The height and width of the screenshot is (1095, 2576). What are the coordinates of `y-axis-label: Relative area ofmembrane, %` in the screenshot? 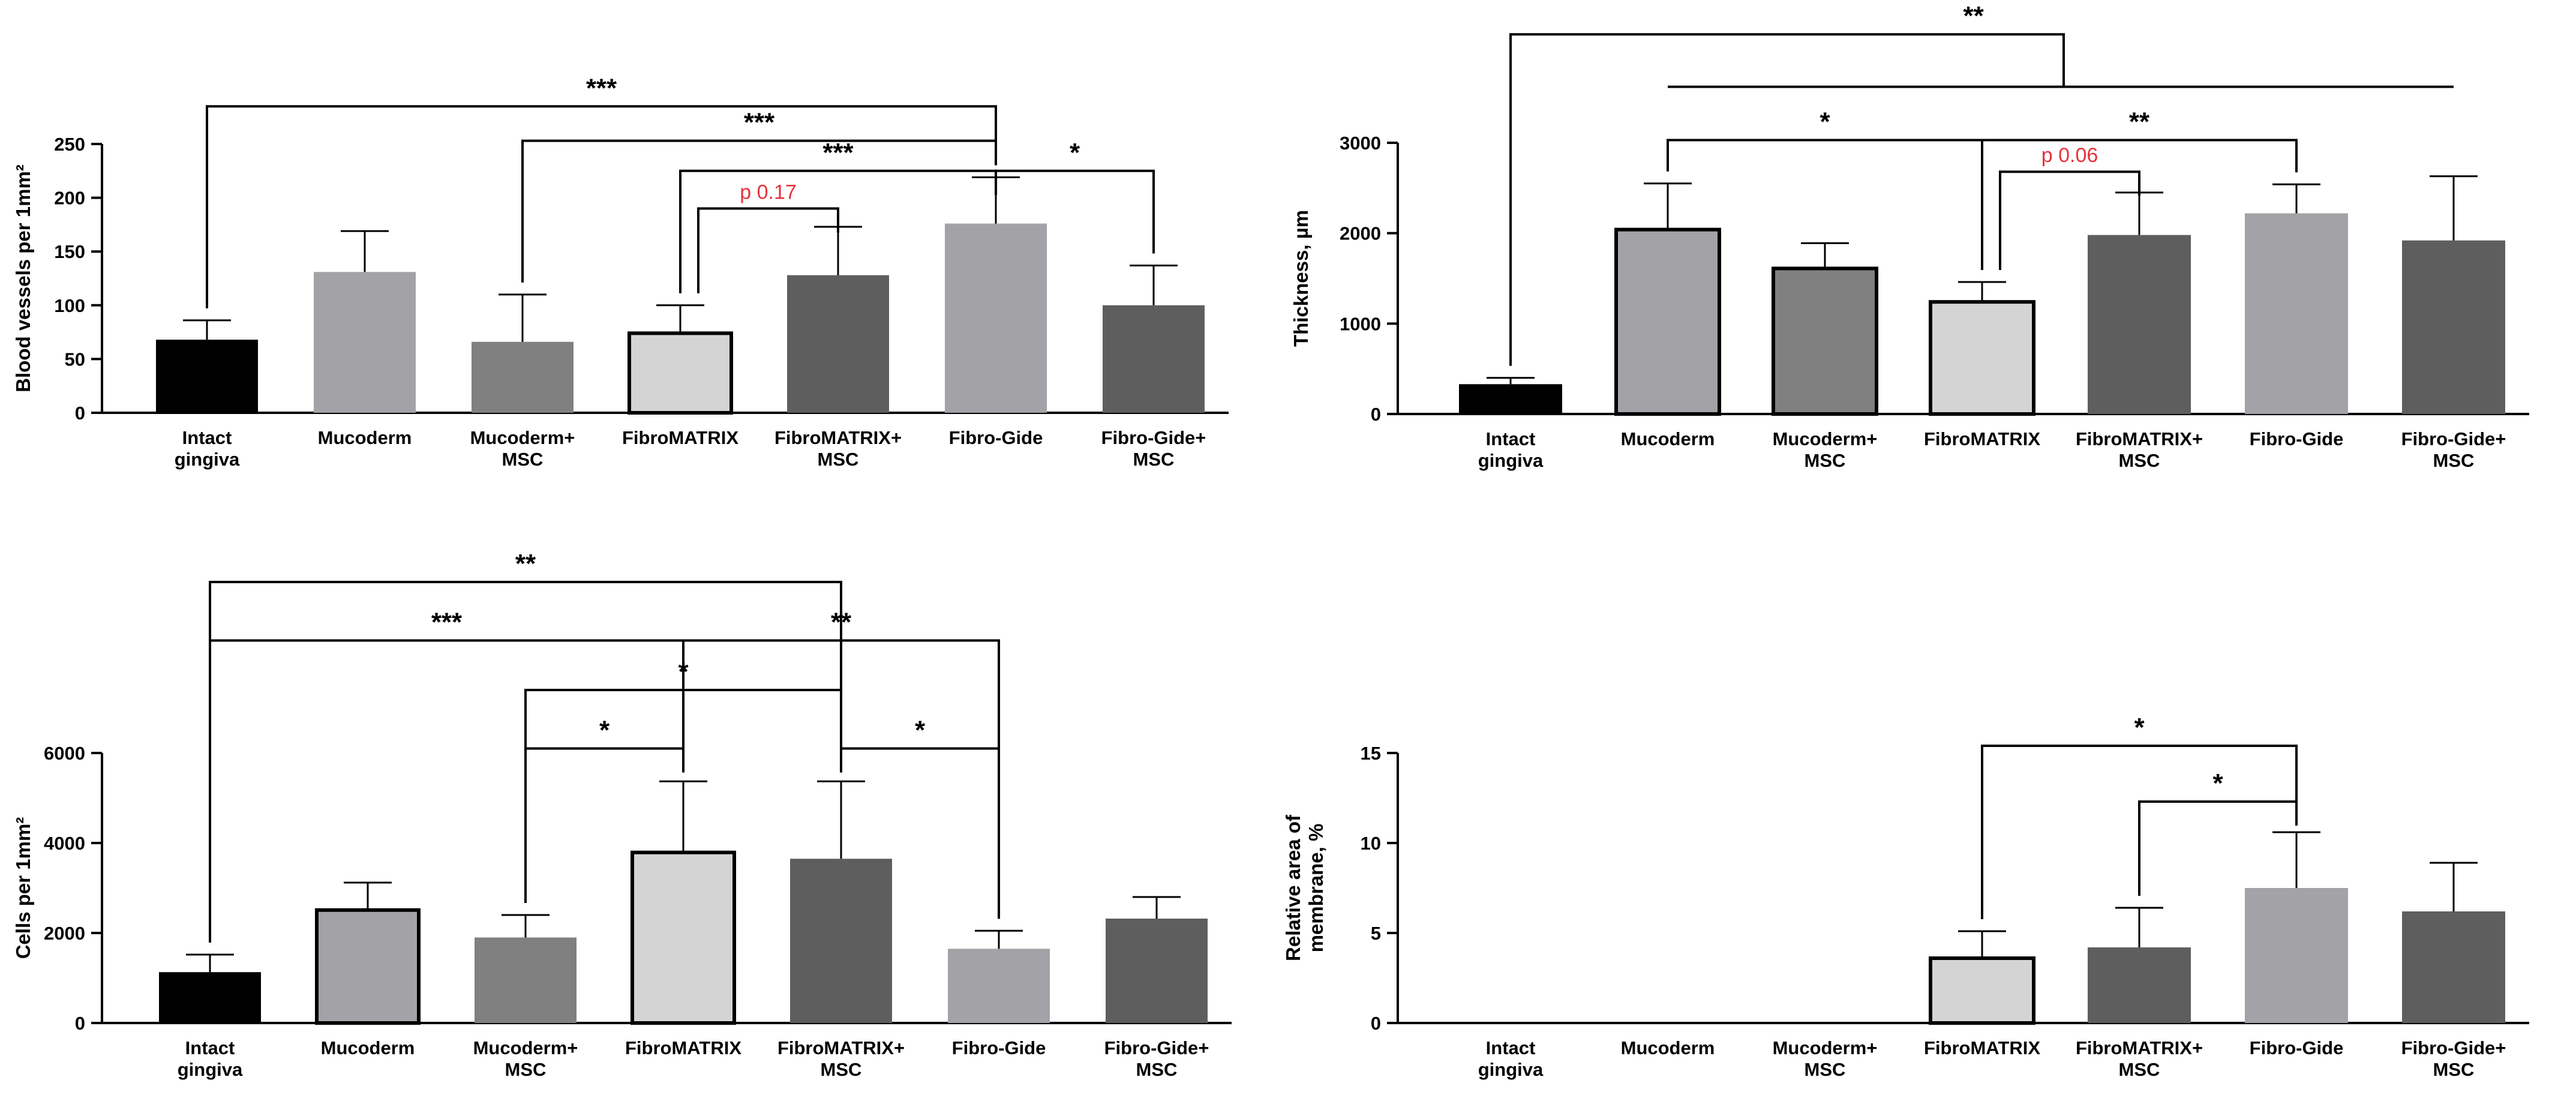 It's located at (1304, 887).